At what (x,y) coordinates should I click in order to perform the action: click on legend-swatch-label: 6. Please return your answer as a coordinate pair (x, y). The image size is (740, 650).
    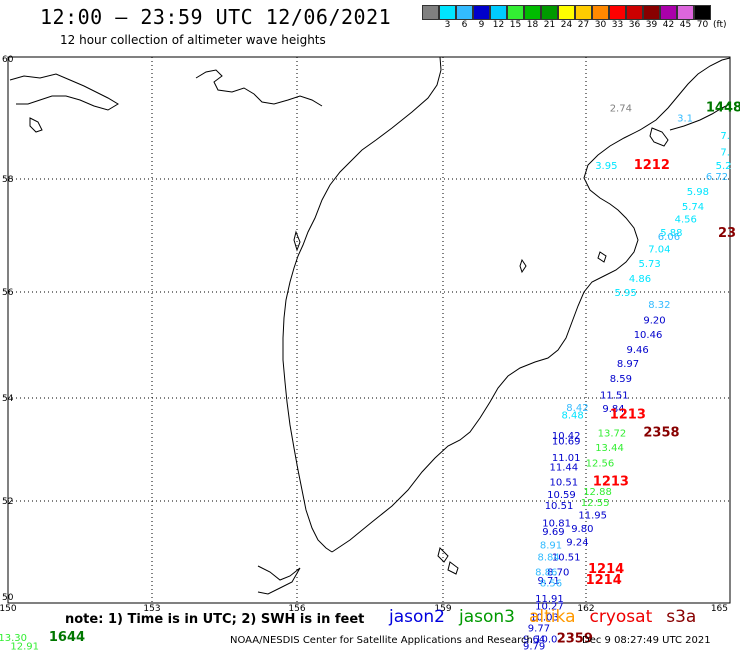
    Looking at the image, I should click on (464, 25).